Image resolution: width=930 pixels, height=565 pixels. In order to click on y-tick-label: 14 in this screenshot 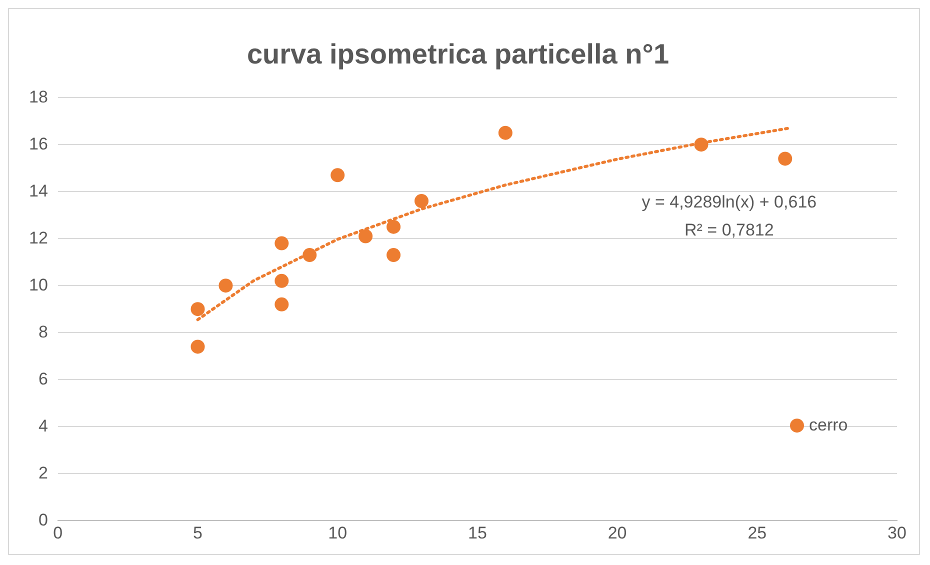, I will do `click(38, 190)`.